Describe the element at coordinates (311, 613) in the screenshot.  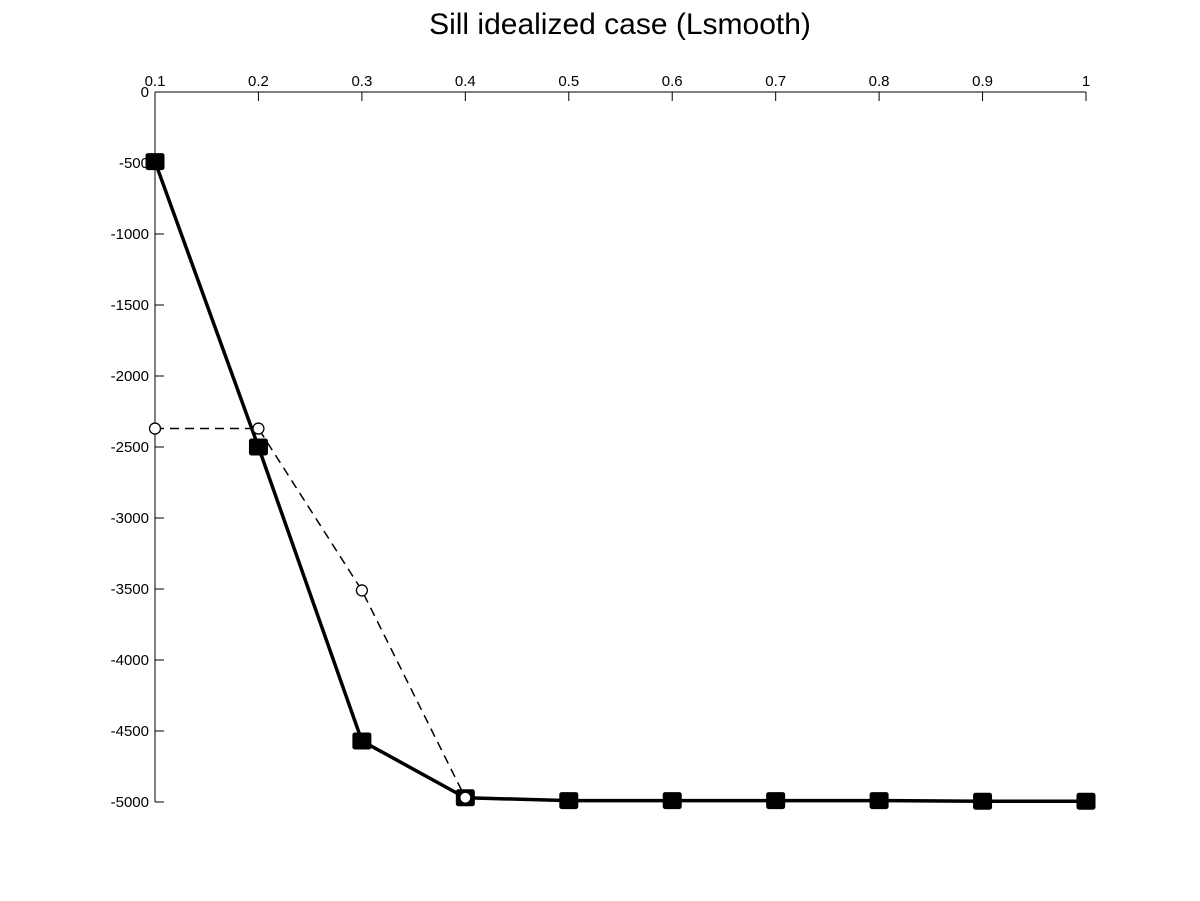
I see `series-line-dashed` at that location.